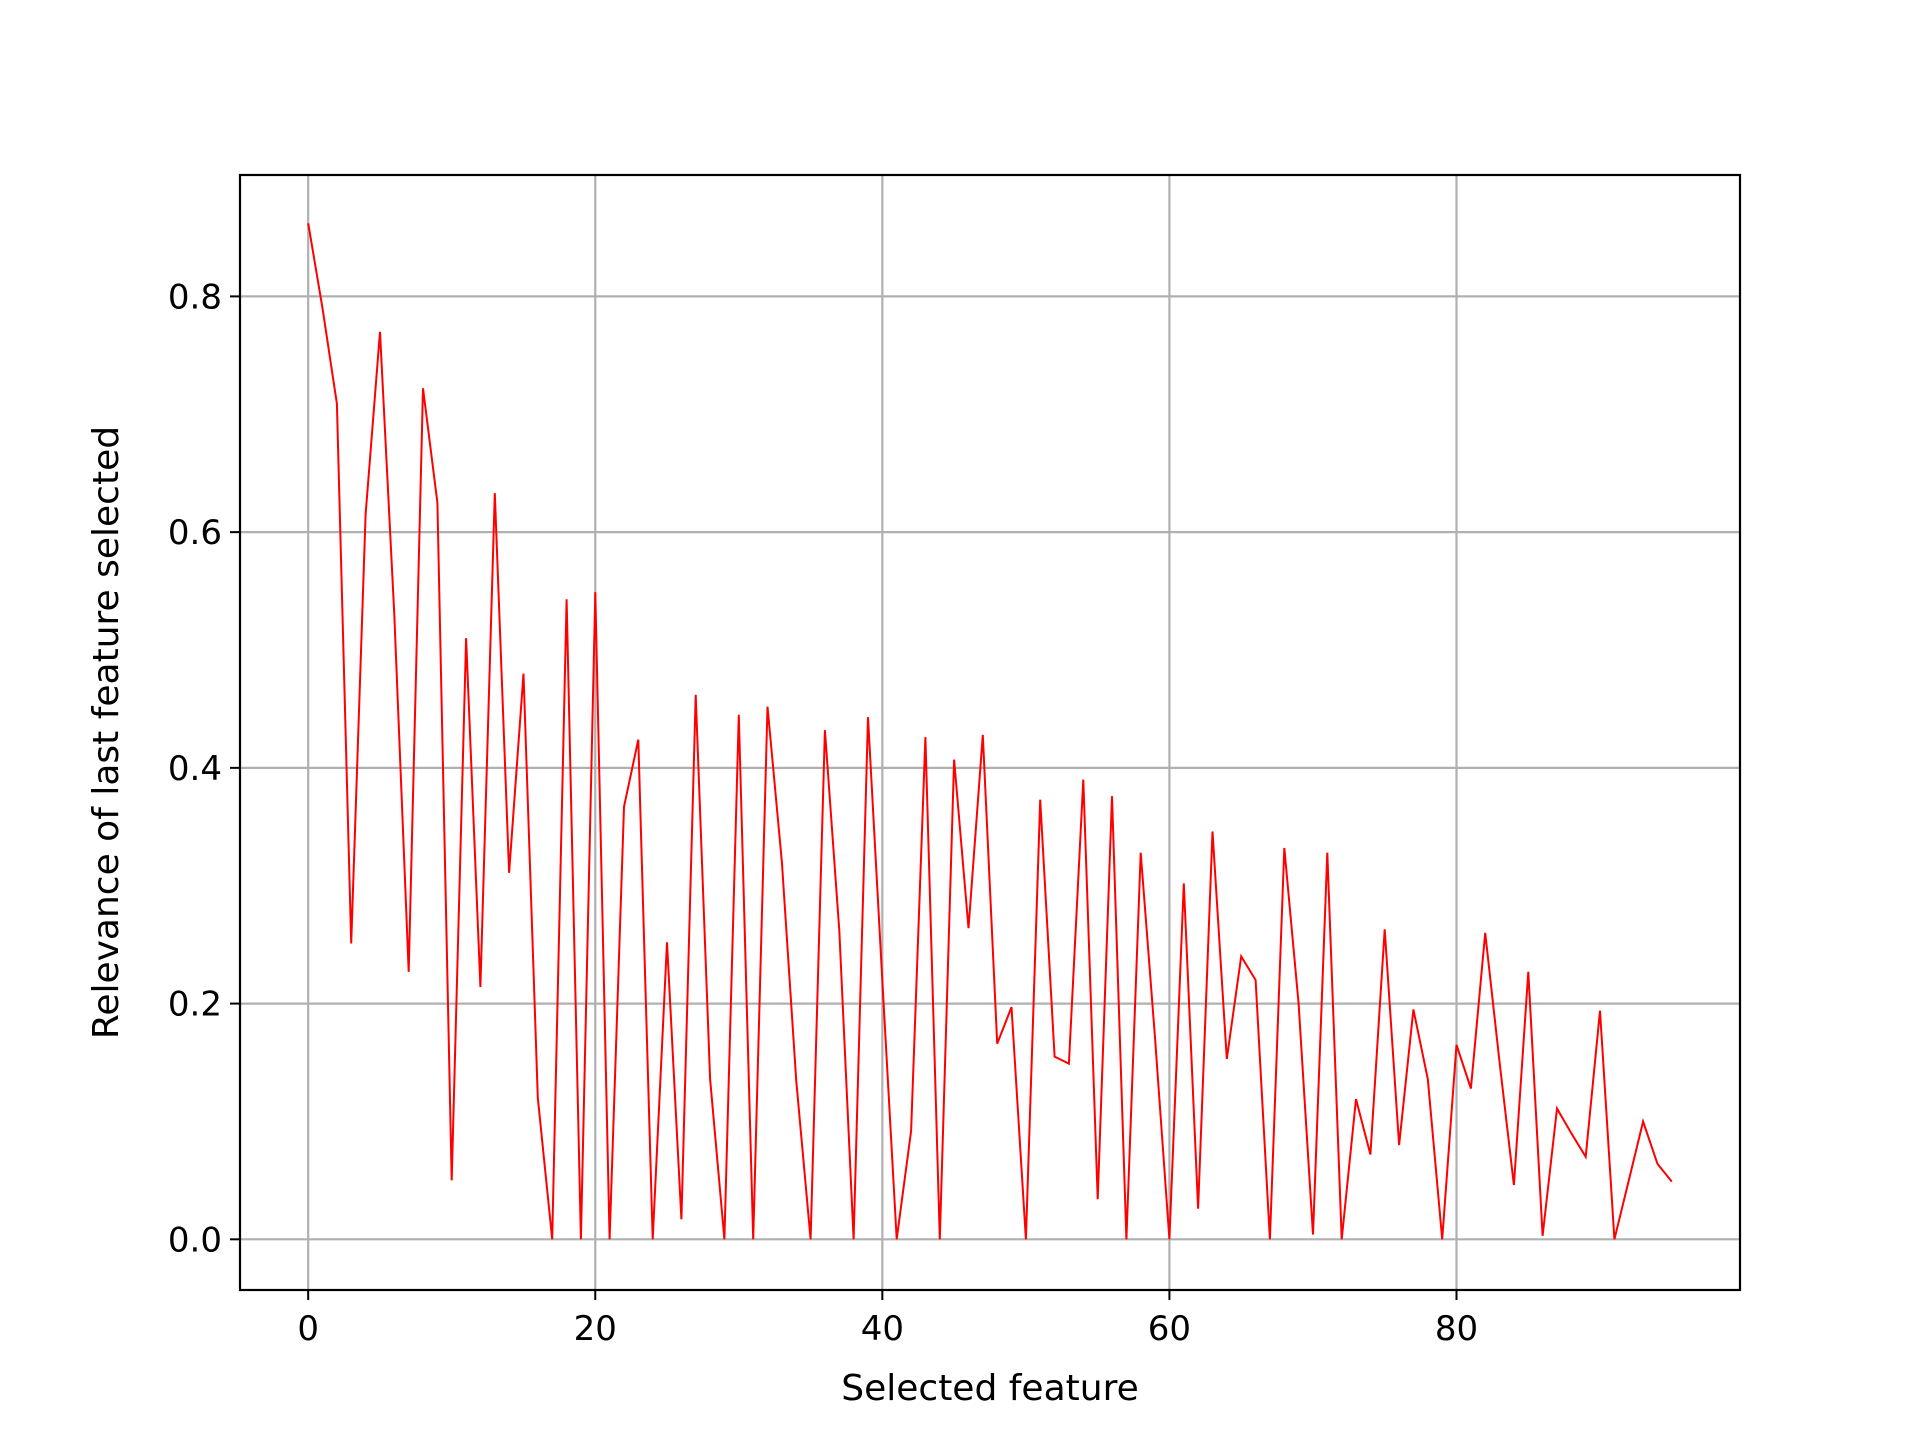 This screenshot has width=1920, height=1440. I want to click on x-tick-label: 80, so click(1456, 1329).